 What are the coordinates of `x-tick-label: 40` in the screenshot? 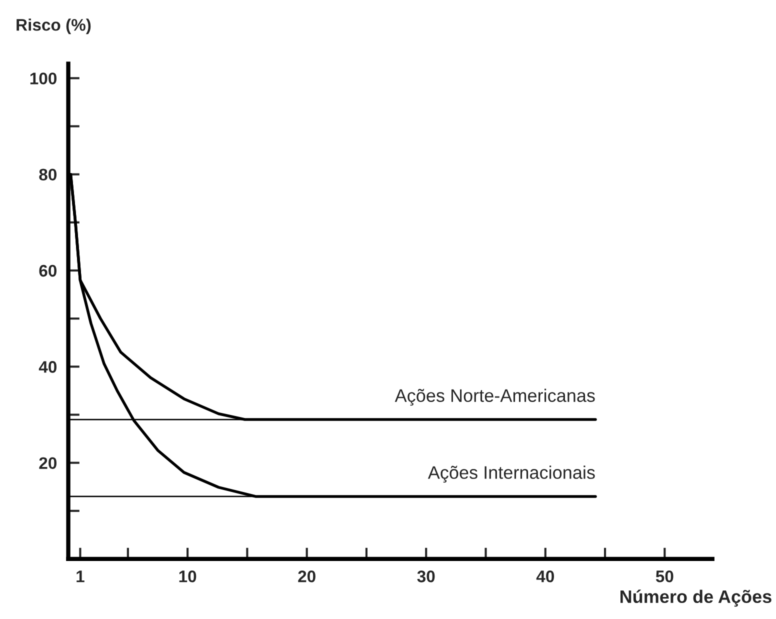 It's located at (545, 576).